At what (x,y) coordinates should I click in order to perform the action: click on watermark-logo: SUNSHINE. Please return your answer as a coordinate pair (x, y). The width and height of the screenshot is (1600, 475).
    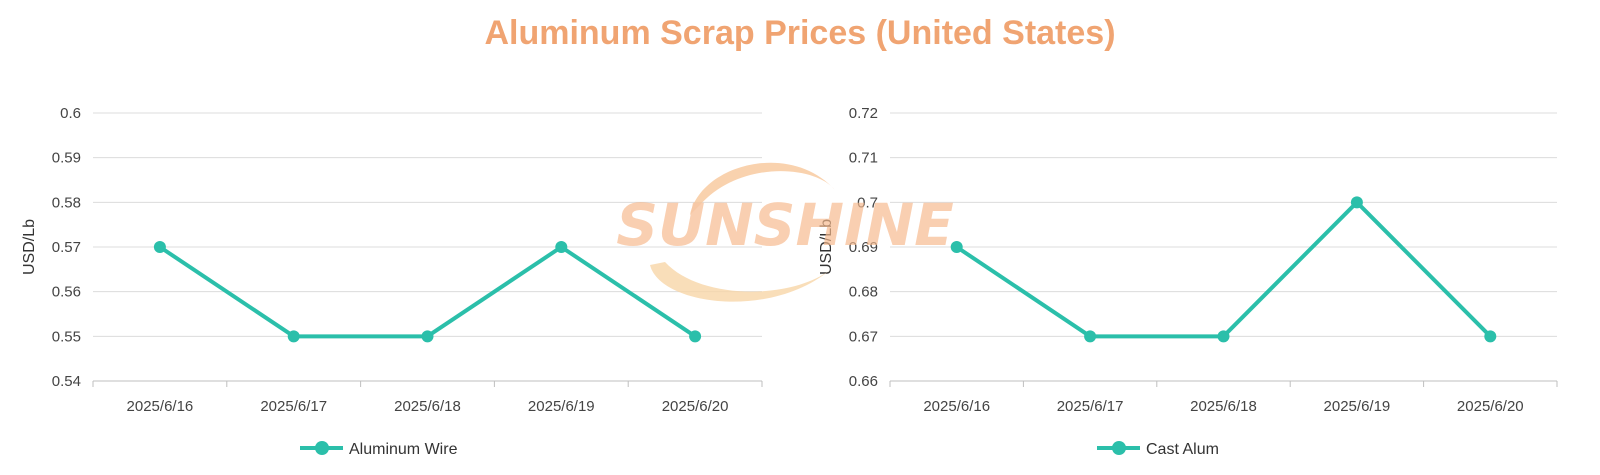
    Looking at the image, I should click on (785, 232).